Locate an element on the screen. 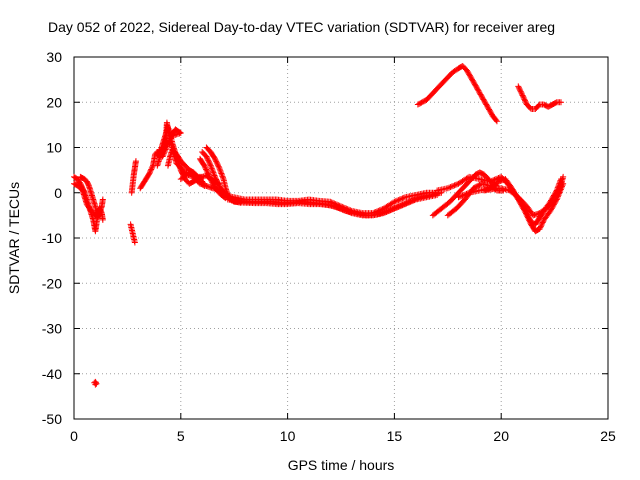 The width and height of the screenshot is (640, 480). y-tick-label: 10 is located at coordinates (54, 148).